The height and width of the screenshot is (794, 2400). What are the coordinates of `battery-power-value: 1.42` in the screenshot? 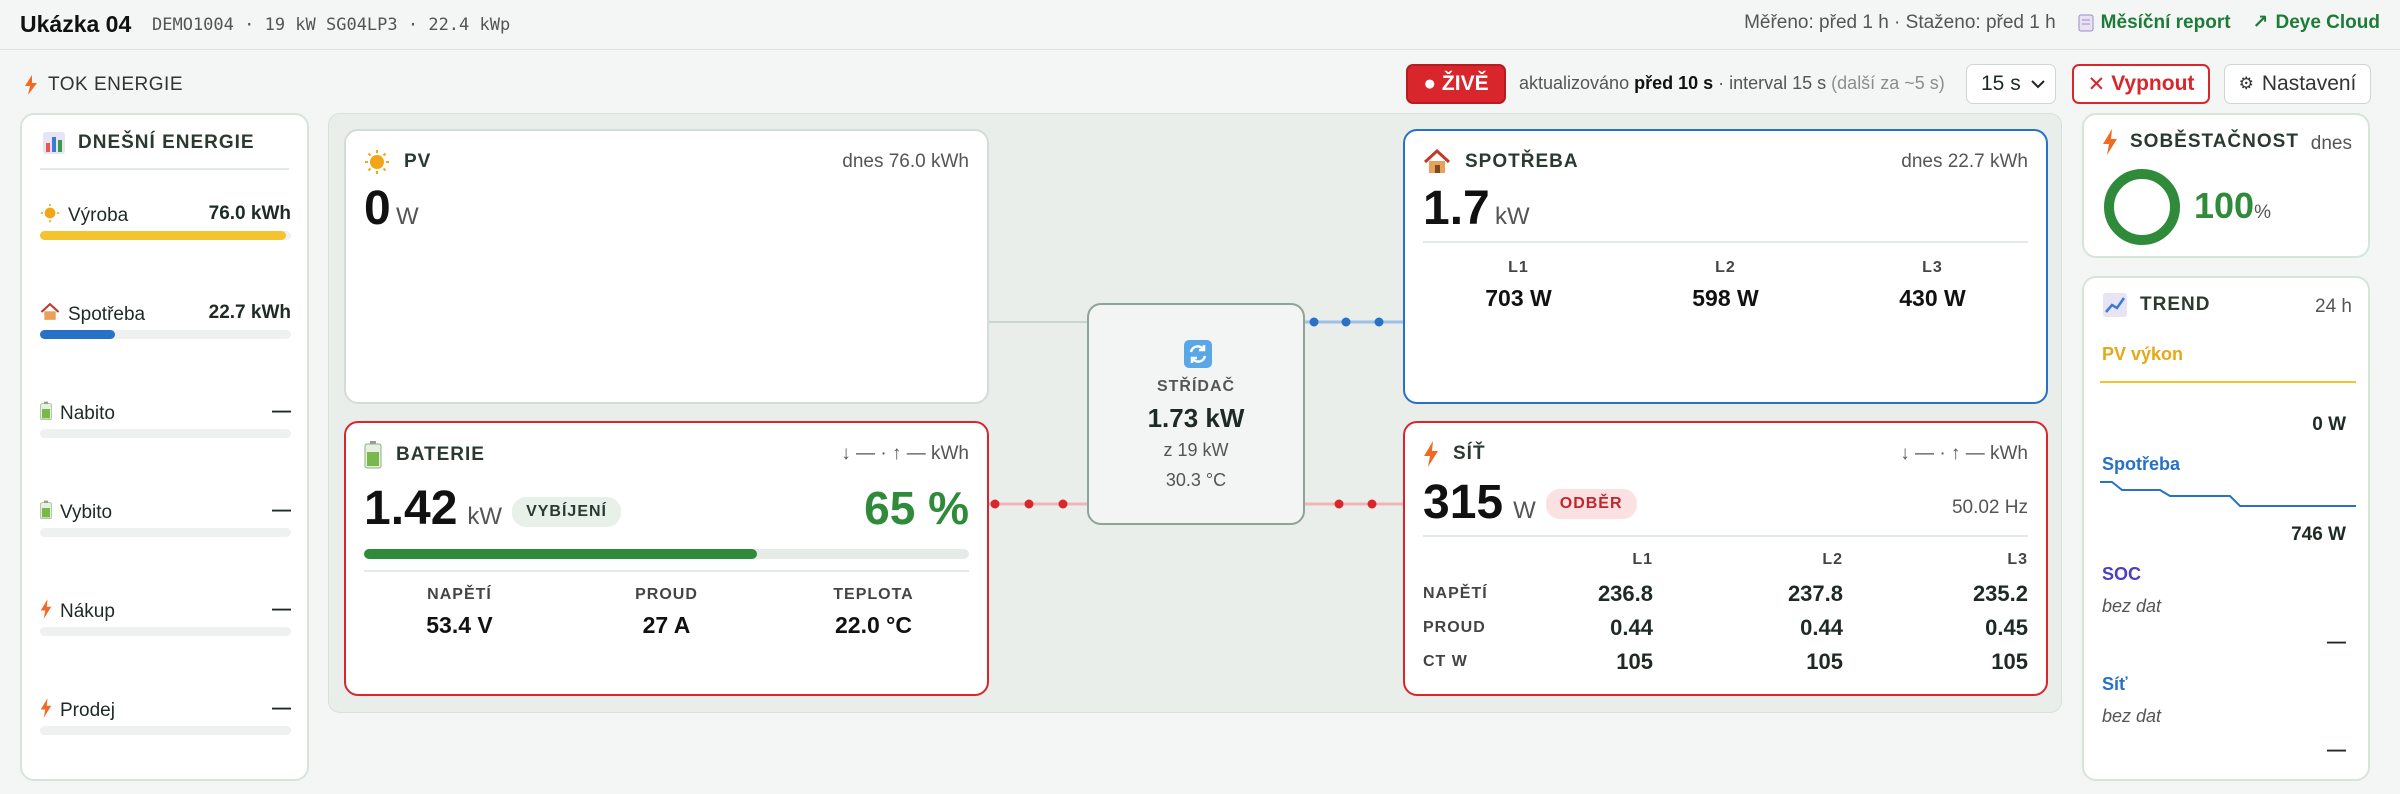 It's located at (411, 508).